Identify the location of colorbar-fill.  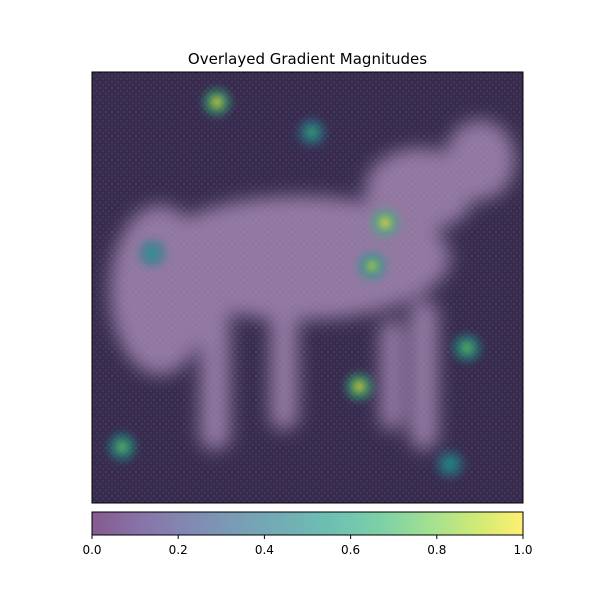
(307, 523).